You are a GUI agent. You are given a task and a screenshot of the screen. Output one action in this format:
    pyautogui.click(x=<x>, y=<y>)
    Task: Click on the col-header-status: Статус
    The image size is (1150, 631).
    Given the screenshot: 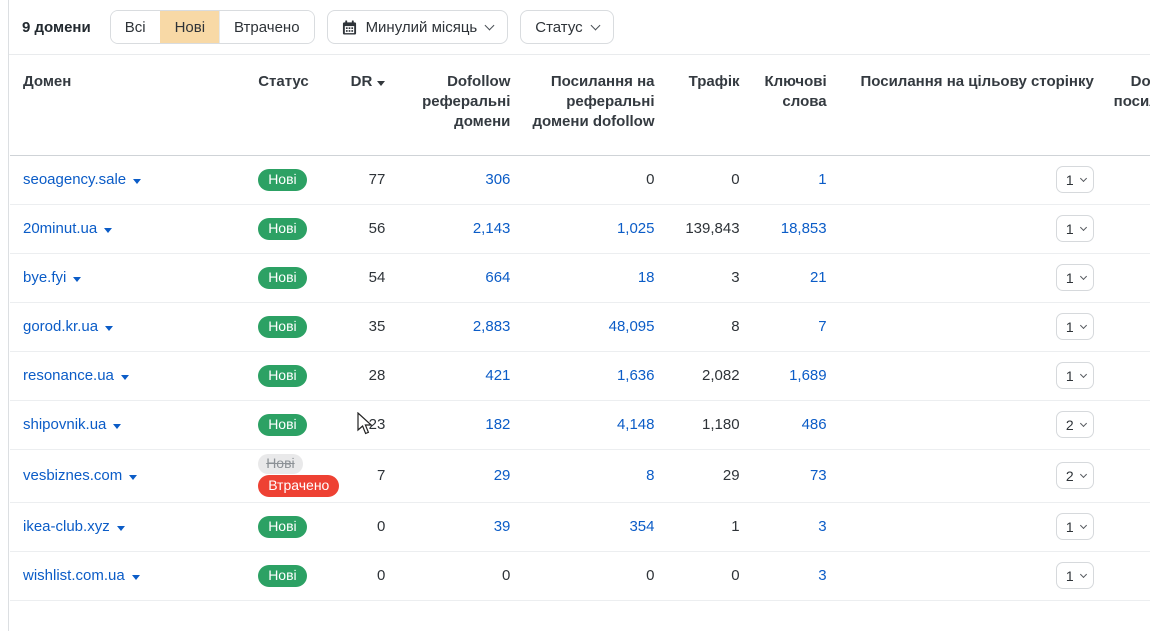 What is the action you would take?
    pyautogui.click(x=295, y=105)
    